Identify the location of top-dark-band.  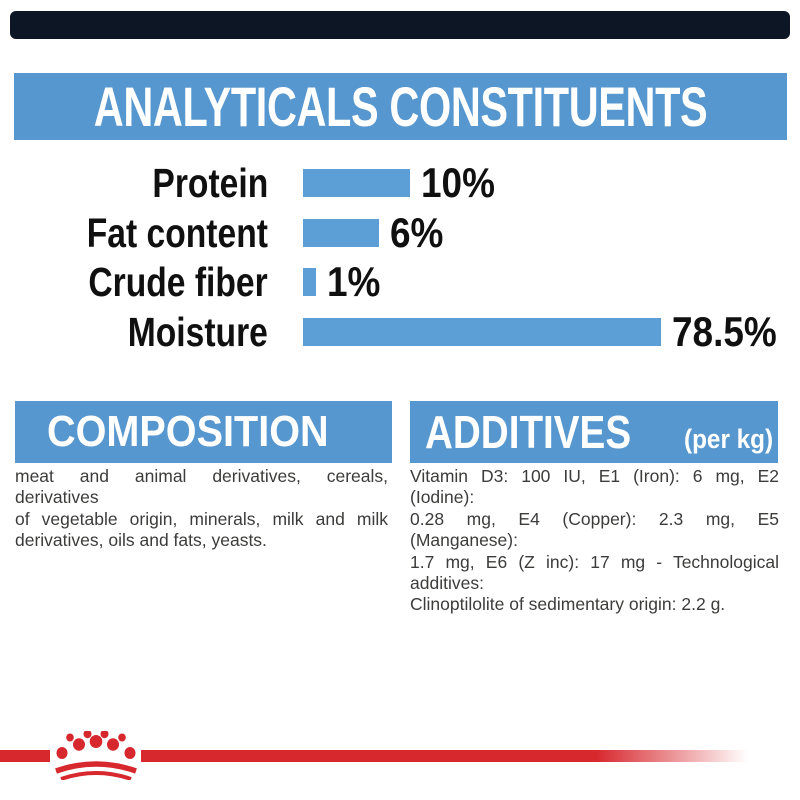
(400, 25).